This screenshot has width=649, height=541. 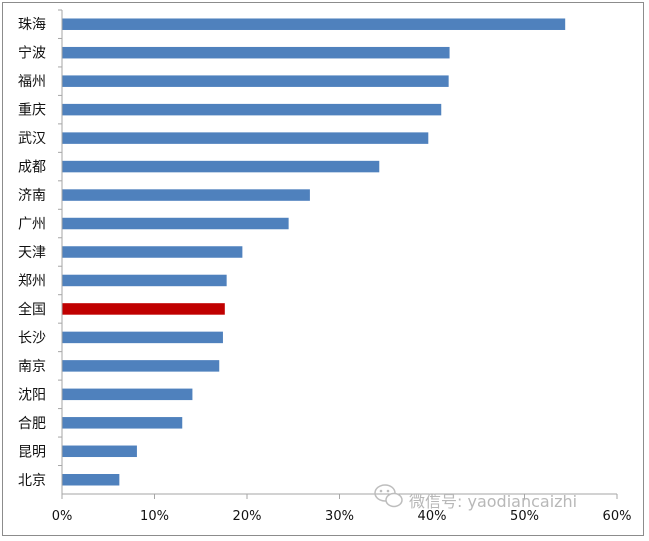 I want to click on category-label: 合肥, so click(x=32, y=424).